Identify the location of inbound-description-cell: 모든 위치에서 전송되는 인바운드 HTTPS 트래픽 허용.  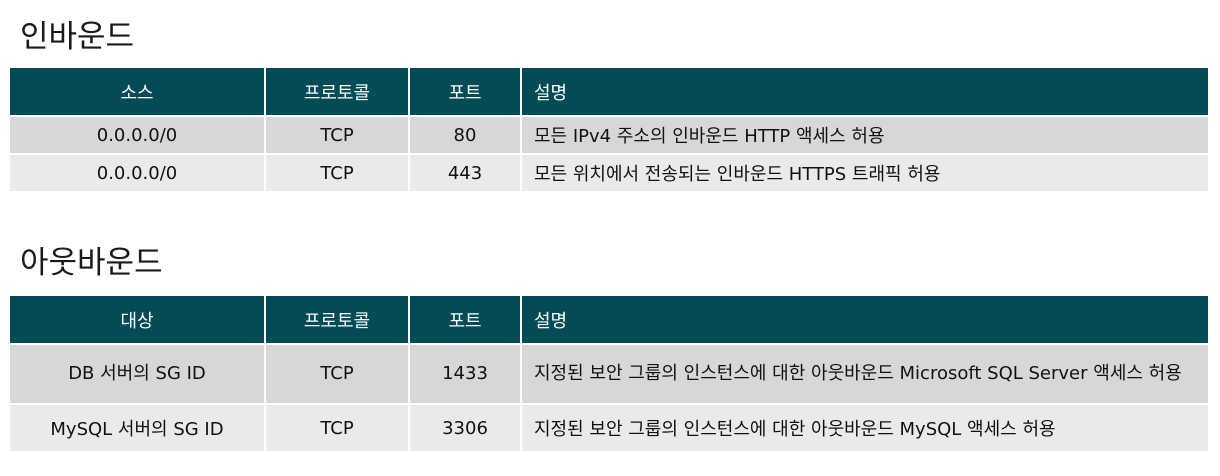
(865, 174).